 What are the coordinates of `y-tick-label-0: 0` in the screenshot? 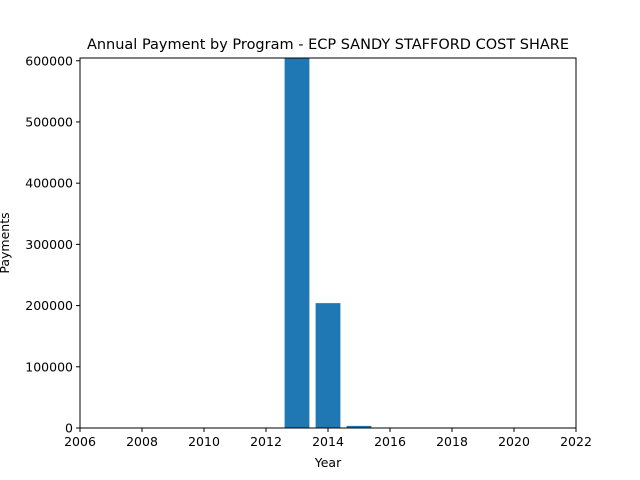 It's located at (69, 428).